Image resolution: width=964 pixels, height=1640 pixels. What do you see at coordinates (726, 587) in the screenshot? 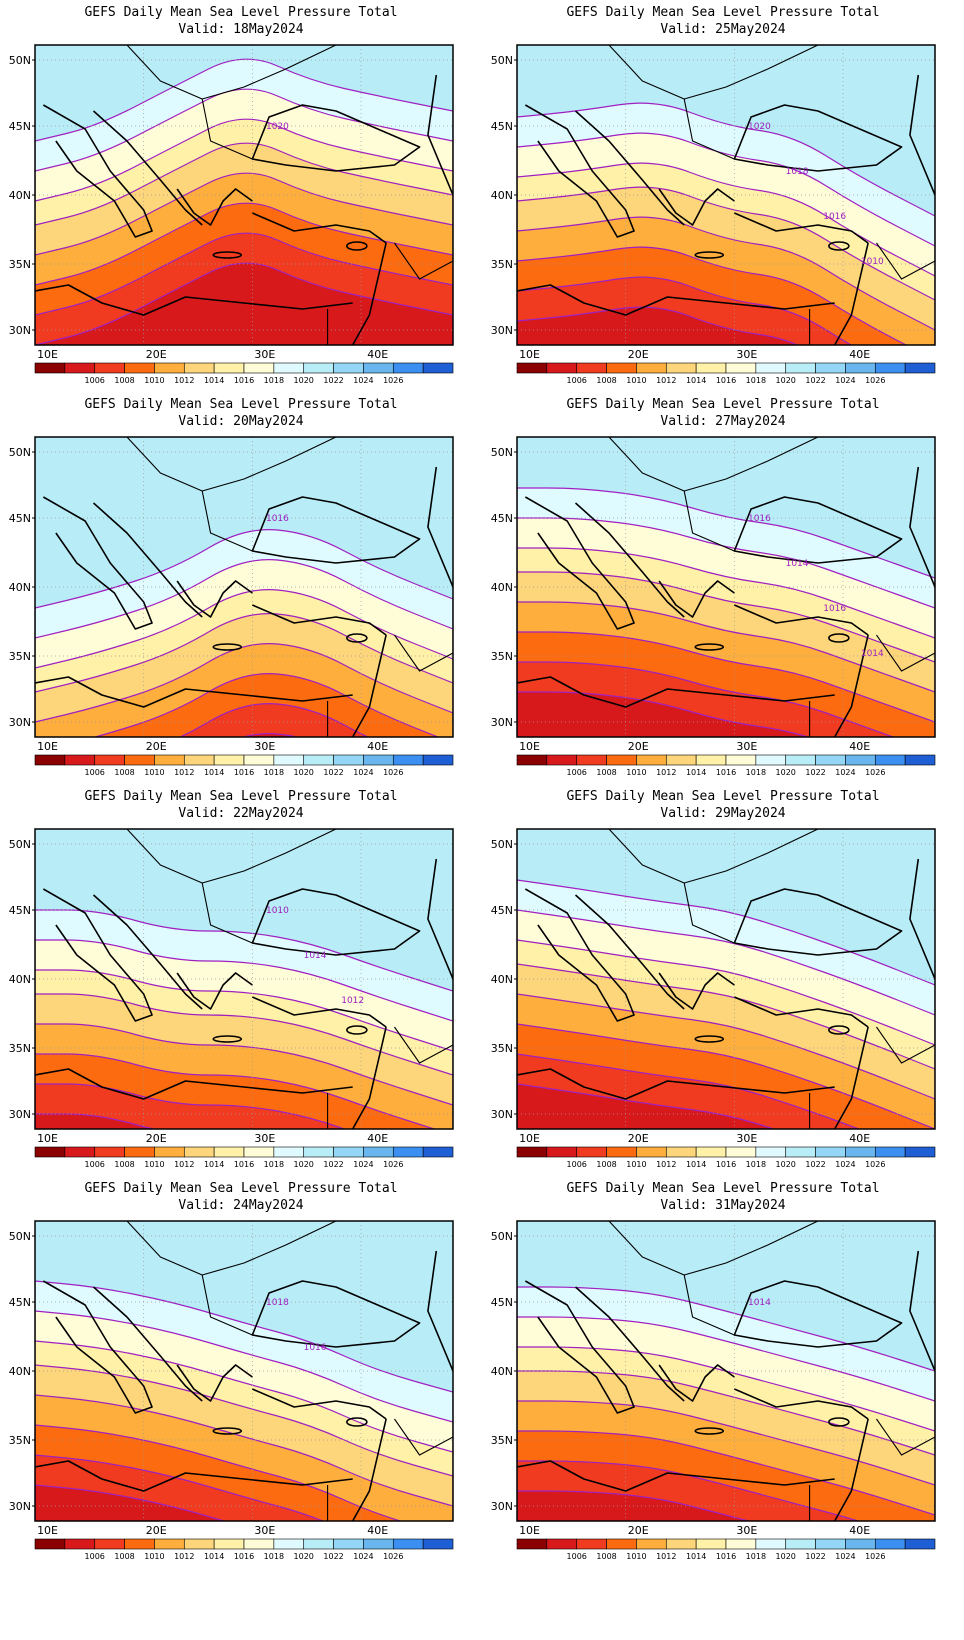
I see `coastlines` at bounding box center [726, 587].